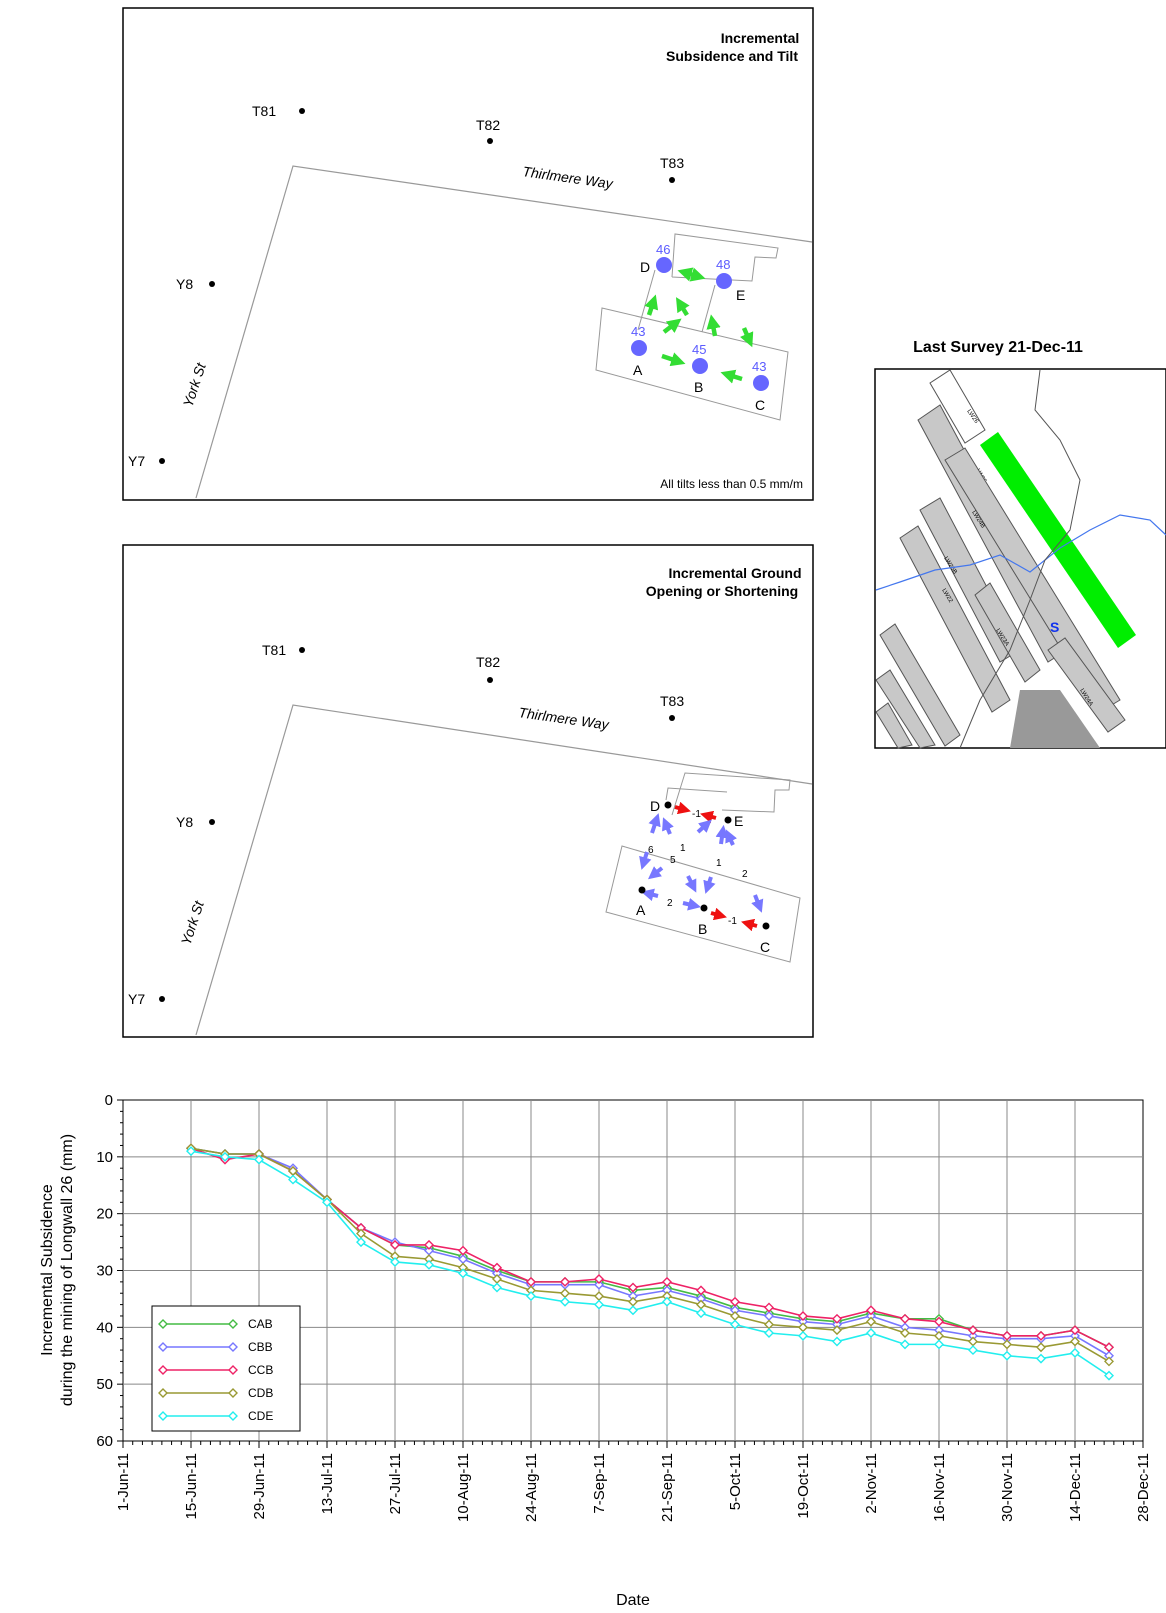  Describe the element at coordinates (302, 111) in the screenshot. I see `survey-mark-T81` at that location.